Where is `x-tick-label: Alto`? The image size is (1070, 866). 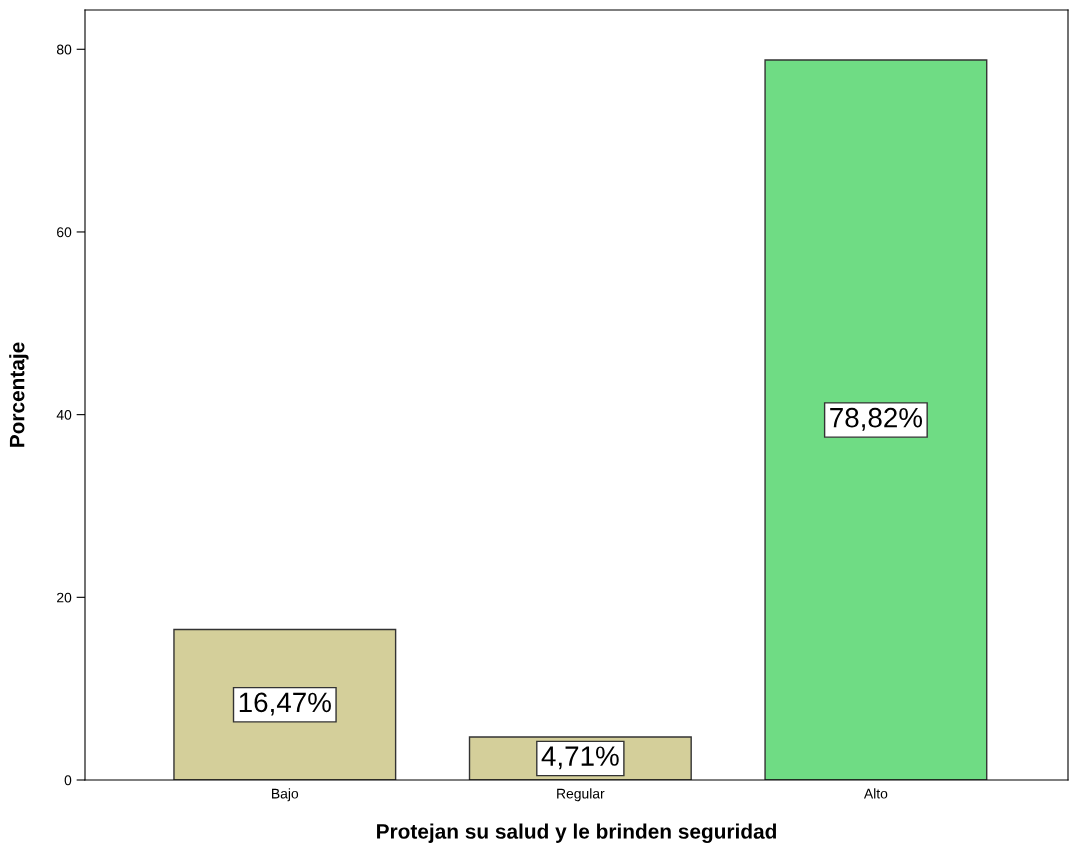 x-tick-label: Alto is located at coordinates (875, 793).